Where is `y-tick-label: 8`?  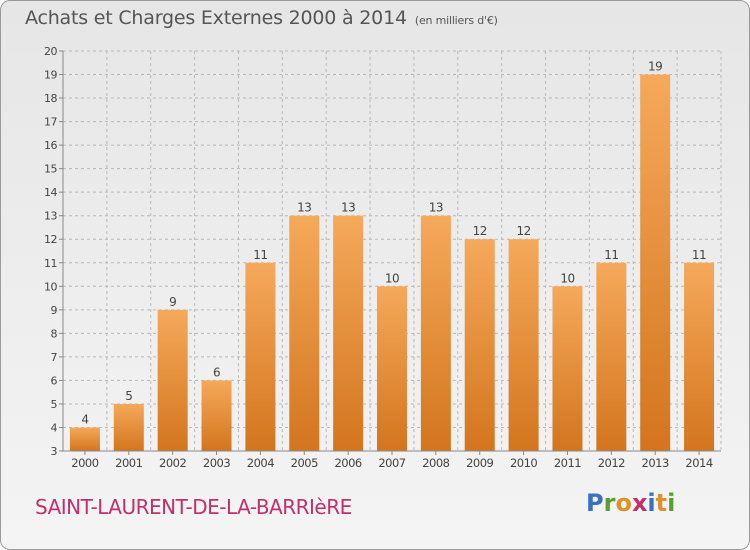 y-tick-label: 8 is located at coordinates (54, 333).